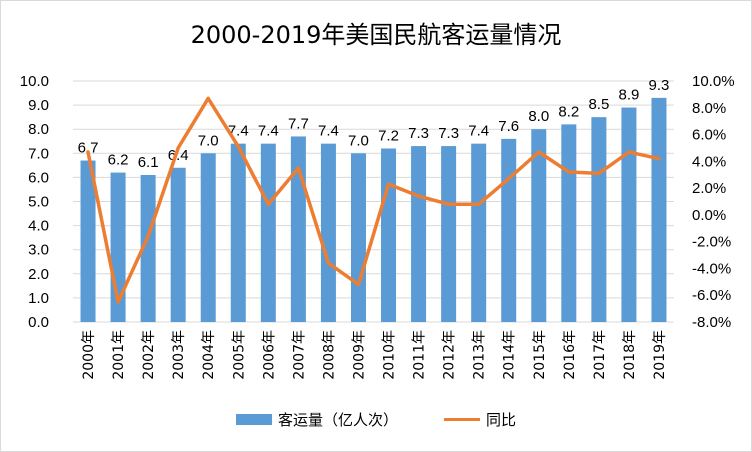 This screenshot has height=452, width=752. Describe the element at coordinates (659, 85) in the screenshot. I see `bar-data-label: 9.3` at that location.